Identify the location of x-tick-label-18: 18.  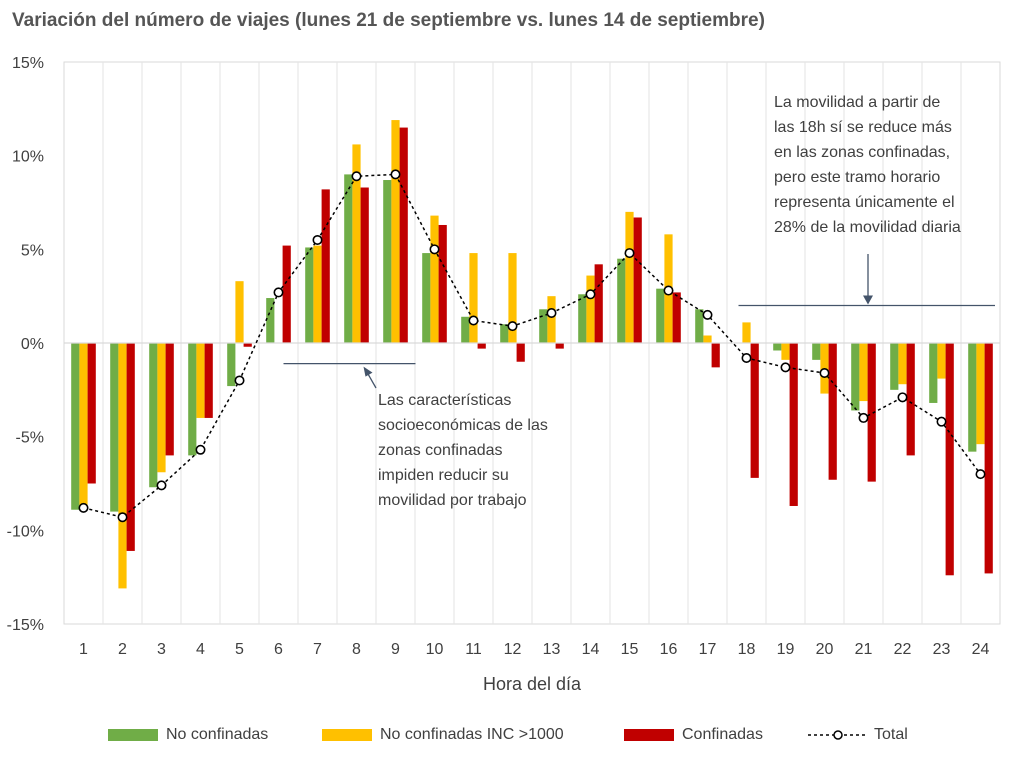
(747, 649).